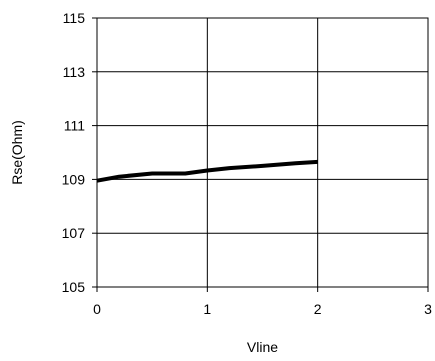  Describe the element at coordinates (262, 302) in the screenshot. I see `x-axis-ticks: 0 1 2 3` at that location.